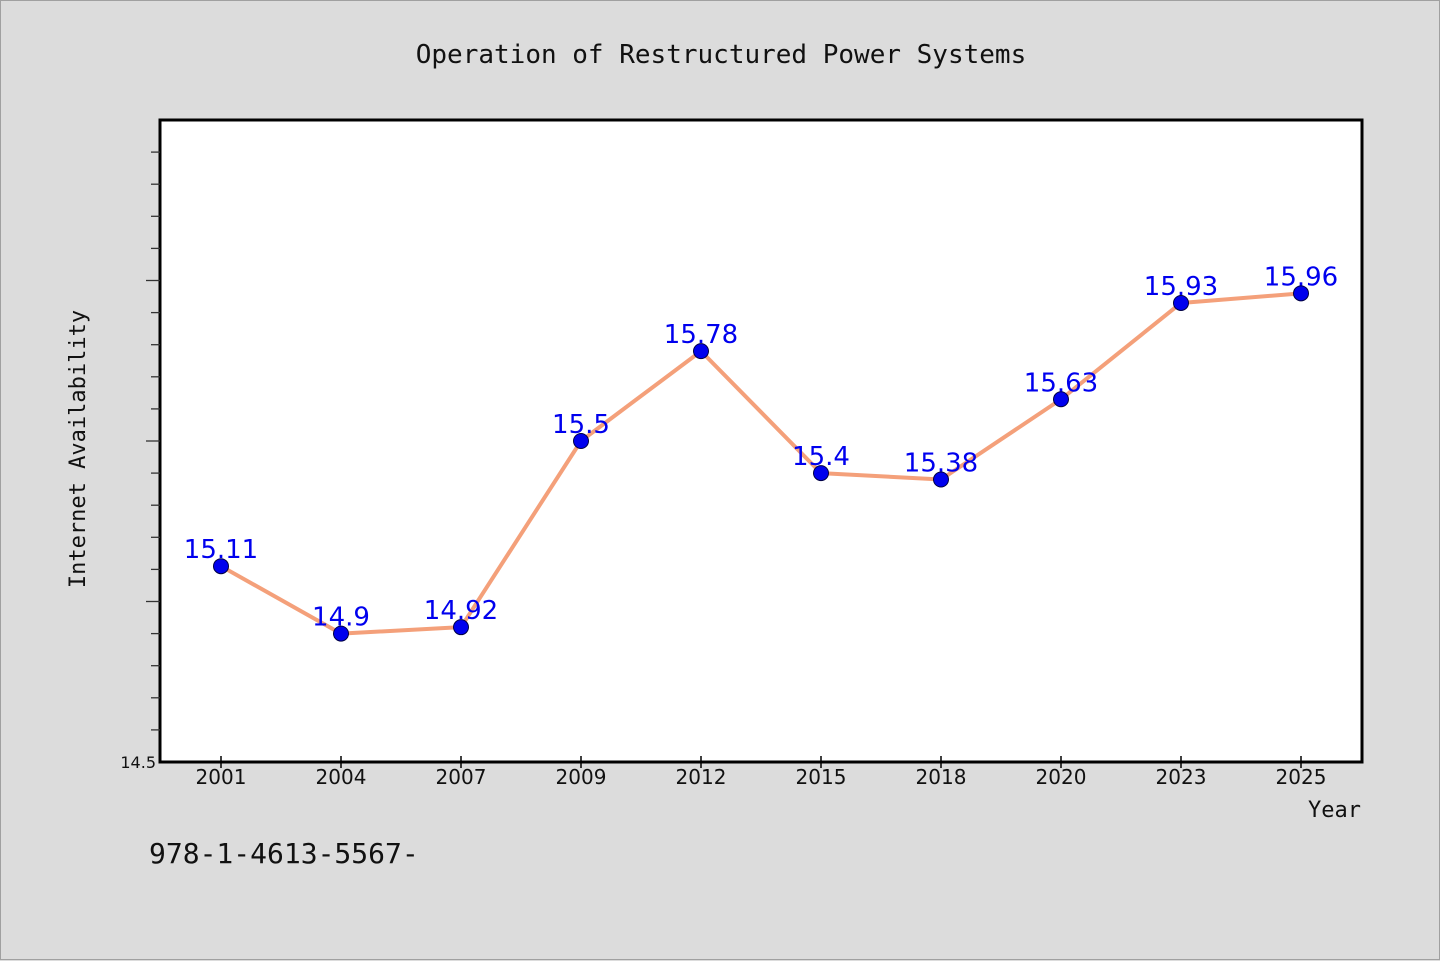  I want to click on x-axis-label: Year, so click(1334, 810).